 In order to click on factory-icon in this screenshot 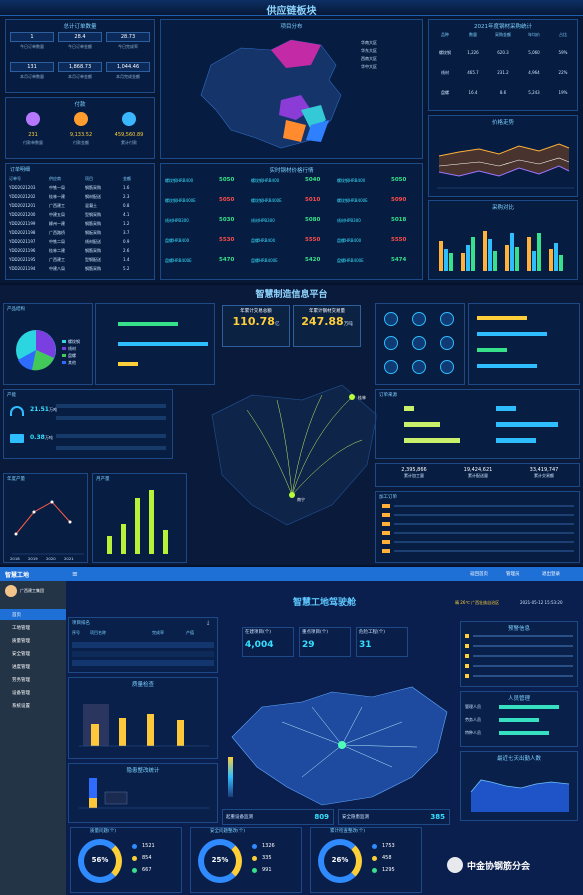, I will do `click(419, 343)`.